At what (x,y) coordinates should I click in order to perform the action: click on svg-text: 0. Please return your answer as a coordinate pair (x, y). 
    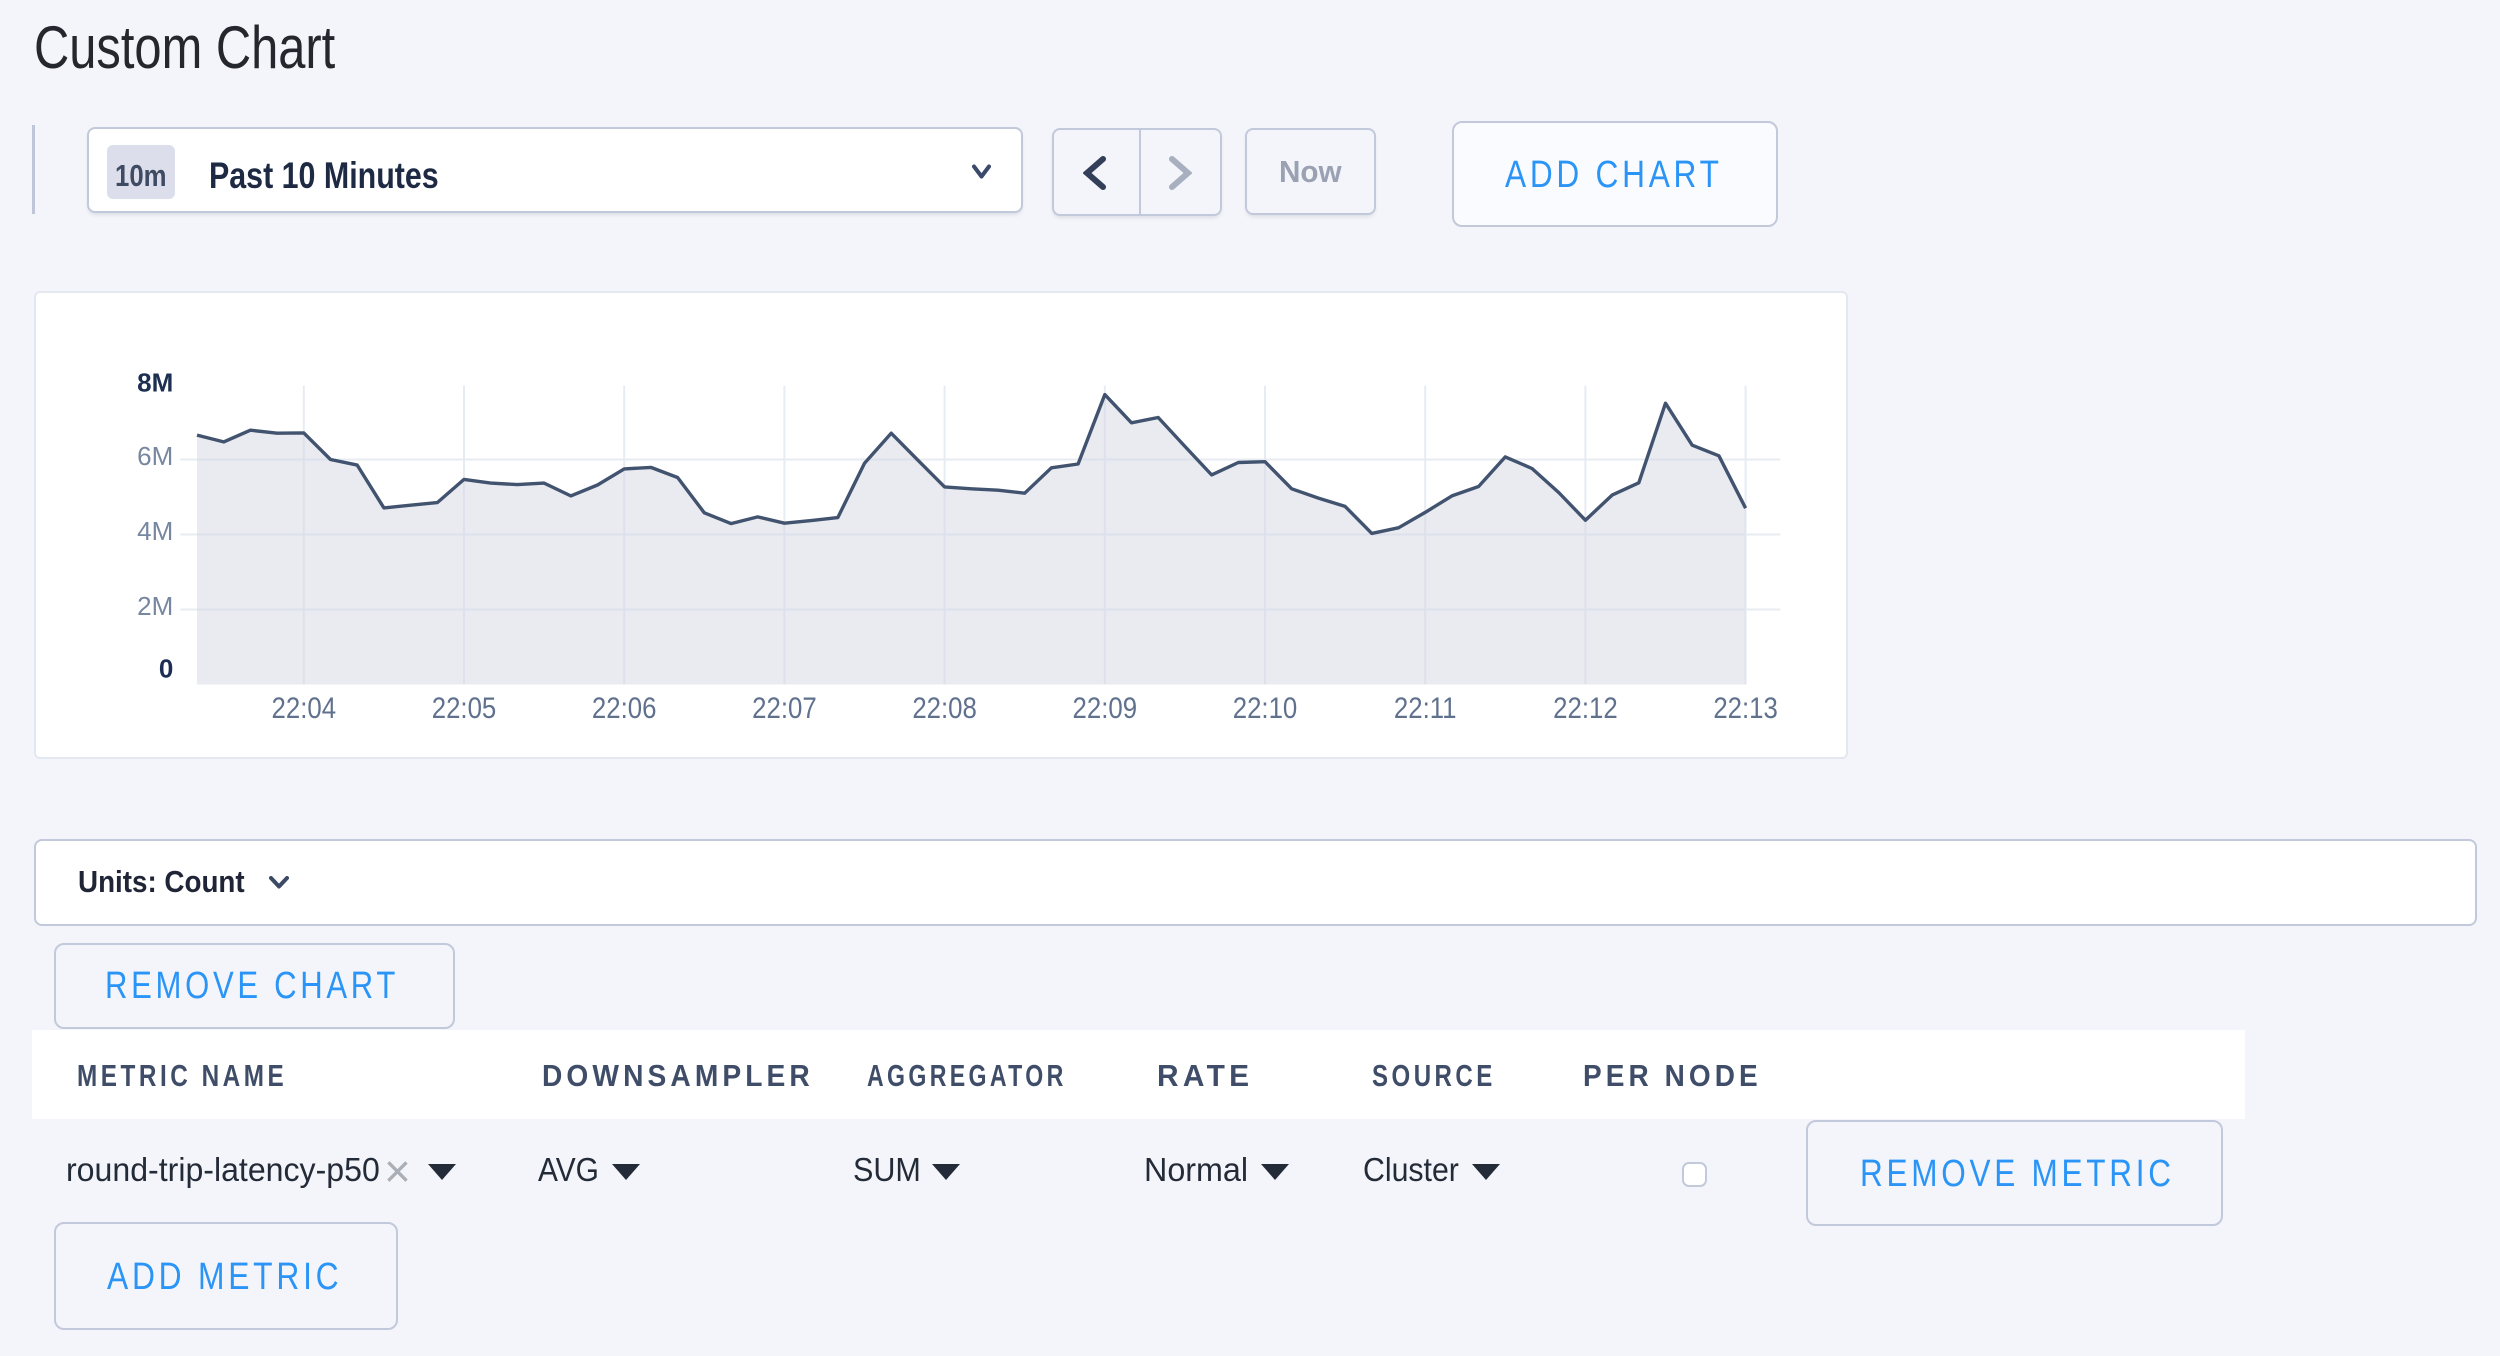
    Looking at the image, I should click on (166, 669).